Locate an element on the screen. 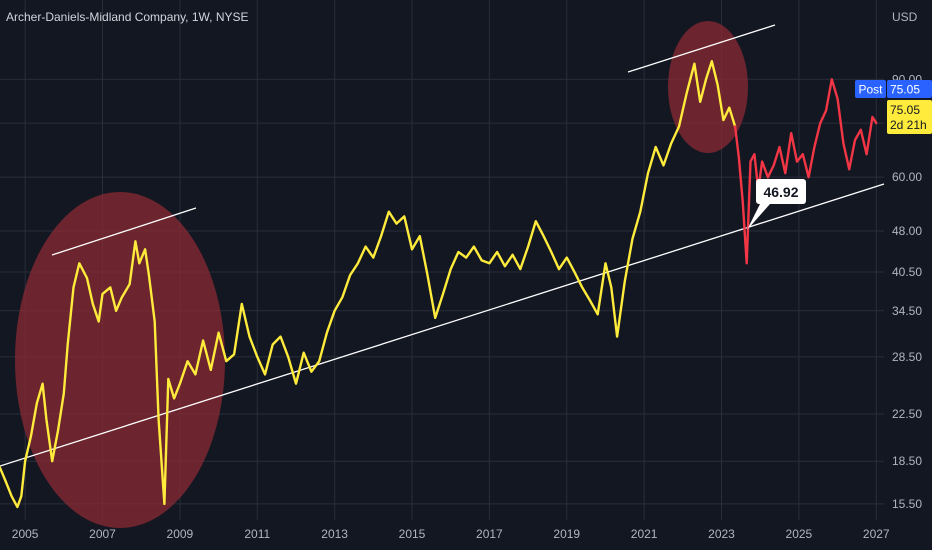 The height and width of the screenshot is (550, 932). y-tick-label-5: 40.50 is located at coordinates (907, 272).